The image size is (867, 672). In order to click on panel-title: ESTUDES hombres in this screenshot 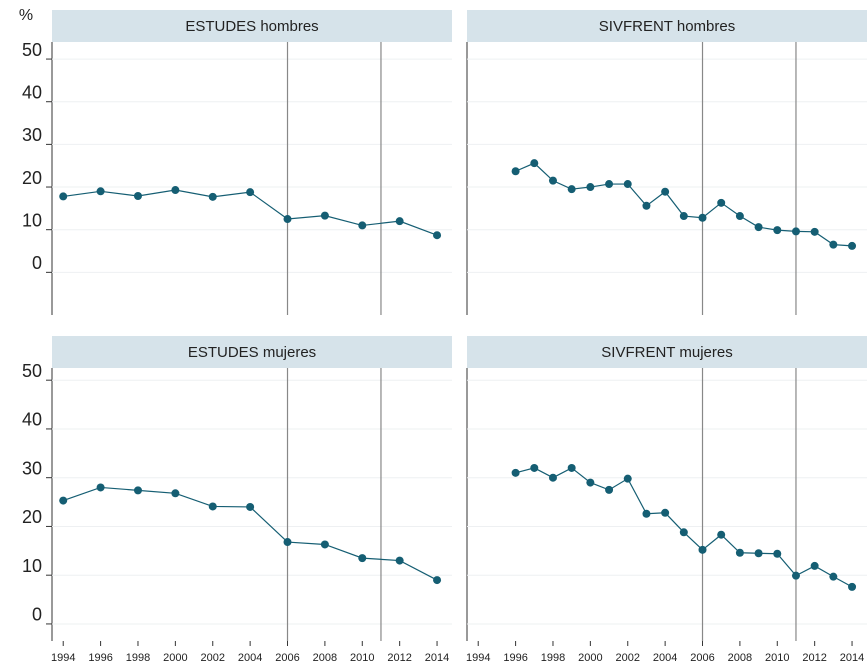, I will do `click(251, 26)`.